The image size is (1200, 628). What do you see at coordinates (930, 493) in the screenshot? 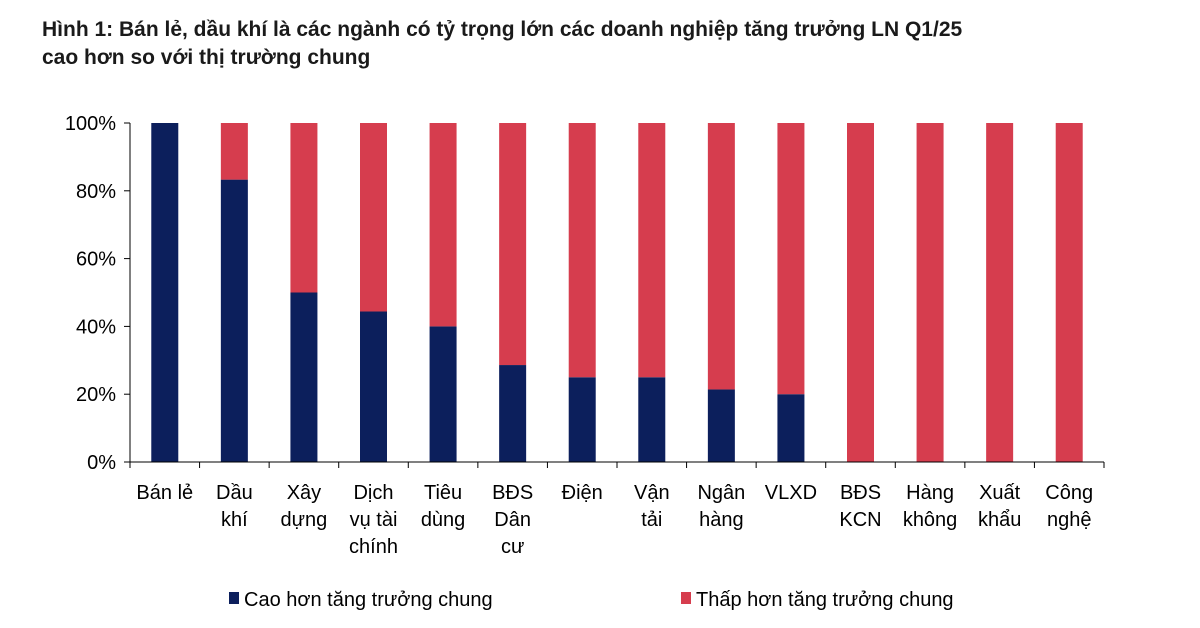
I see `x-tick-label-11-line-0: Hàng` at bounding box center [930, 493].